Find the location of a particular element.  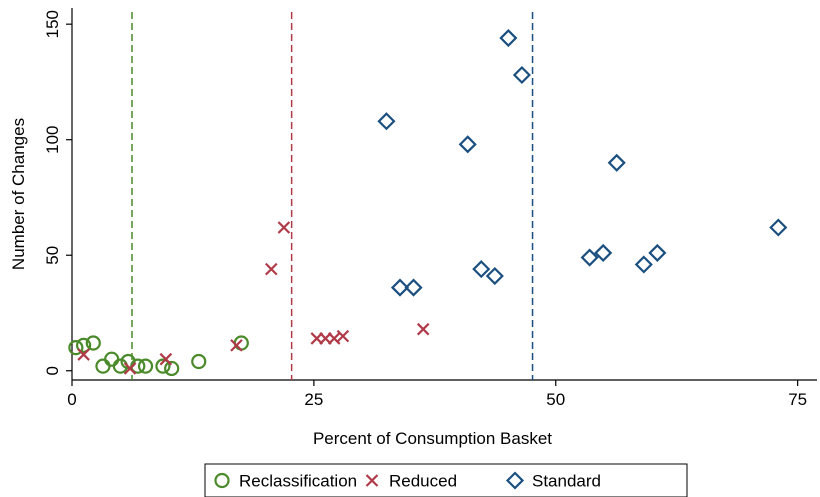

series-reclassification is located at coordinates (158, 356).